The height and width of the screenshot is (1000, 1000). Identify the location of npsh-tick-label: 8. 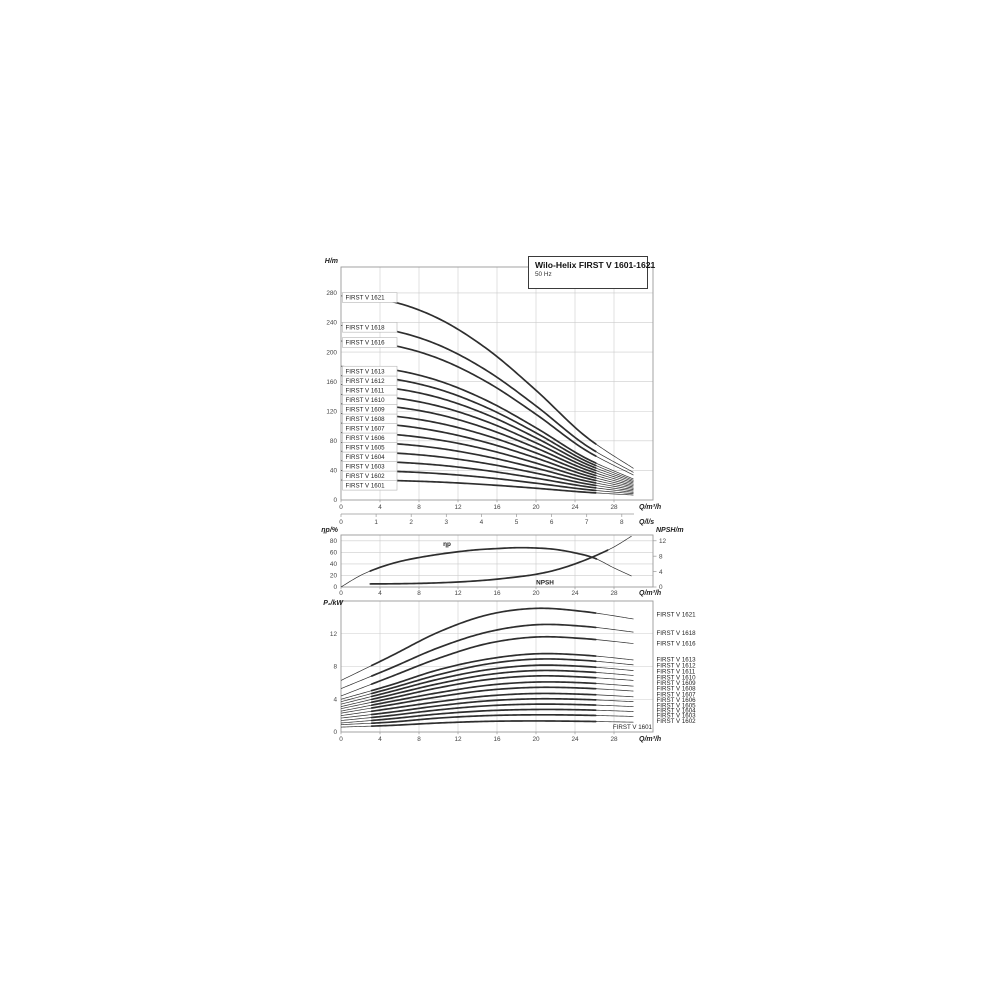
(661, 556).